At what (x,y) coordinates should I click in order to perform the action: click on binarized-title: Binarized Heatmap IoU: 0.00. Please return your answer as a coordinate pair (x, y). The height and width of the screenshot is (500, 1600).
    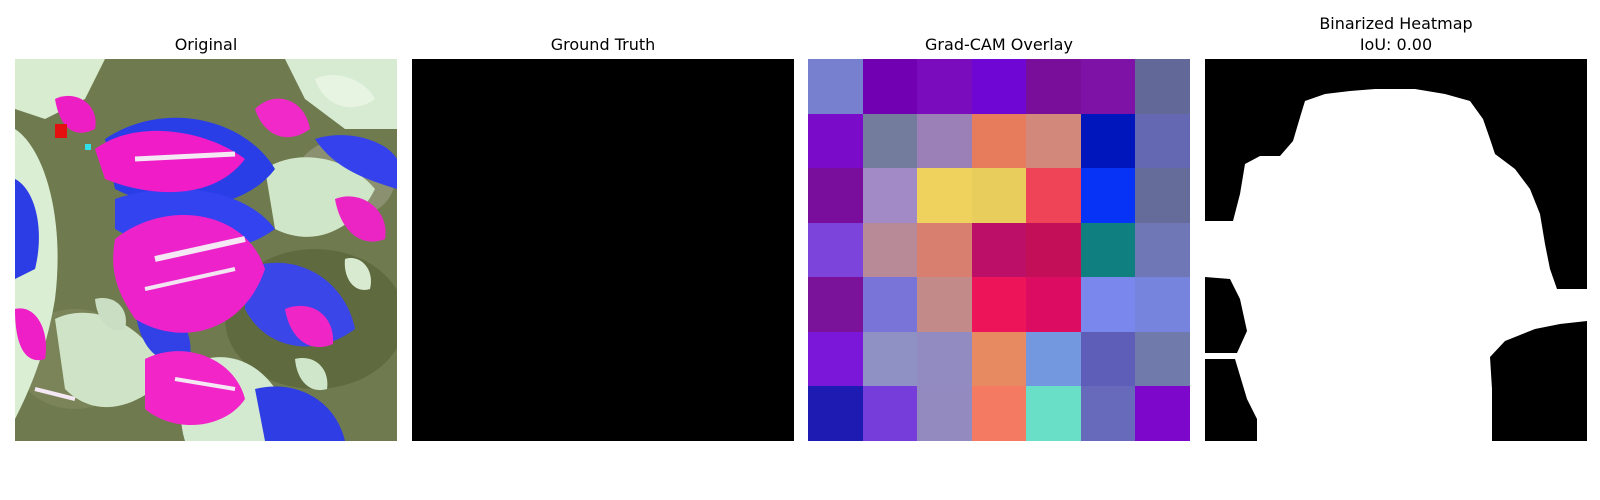
    Looking at the image, I should click on (1396, 34).